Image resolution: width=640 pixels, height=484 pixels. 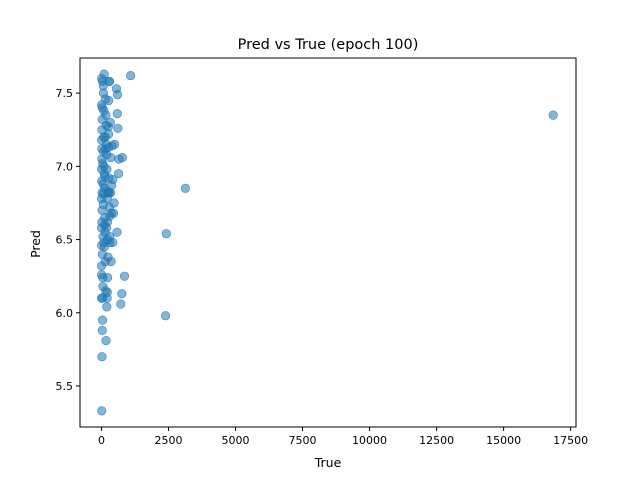 What do you see at coordinates (369, 440) in the screenshot?
I see `x-tick-label: 10000` at bounding box center [369, 440].